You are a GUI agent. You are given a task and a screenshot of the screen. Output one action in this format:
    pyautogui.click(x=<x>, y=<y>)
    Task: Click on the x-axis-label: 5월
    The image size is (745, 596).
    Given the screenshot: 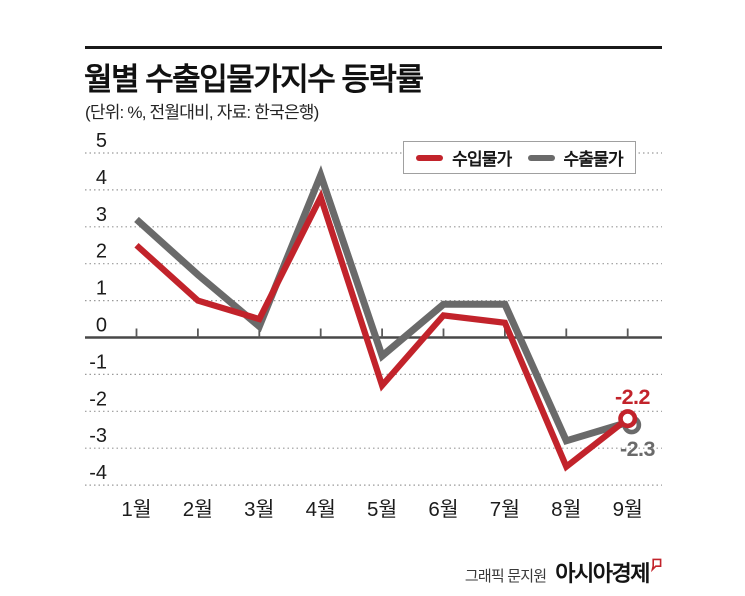 What is the action you would take?
    pyautogui.click(x=382, y=509)
    